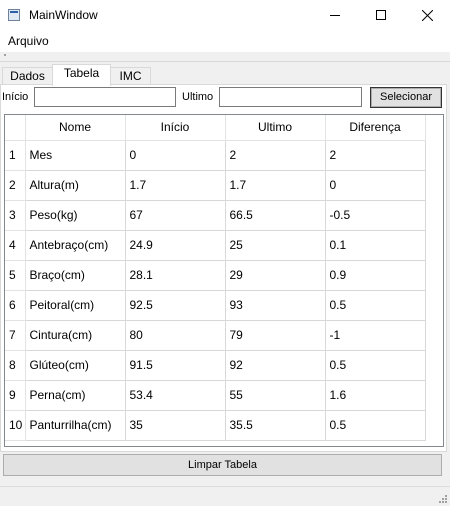 Image resolution: width=450 pixels, height=506 pixels. What do you see at coordinates (375, 215) in the screenshot?
I see `cell-diferenca: -0.5` at bounding box center [375, 215].